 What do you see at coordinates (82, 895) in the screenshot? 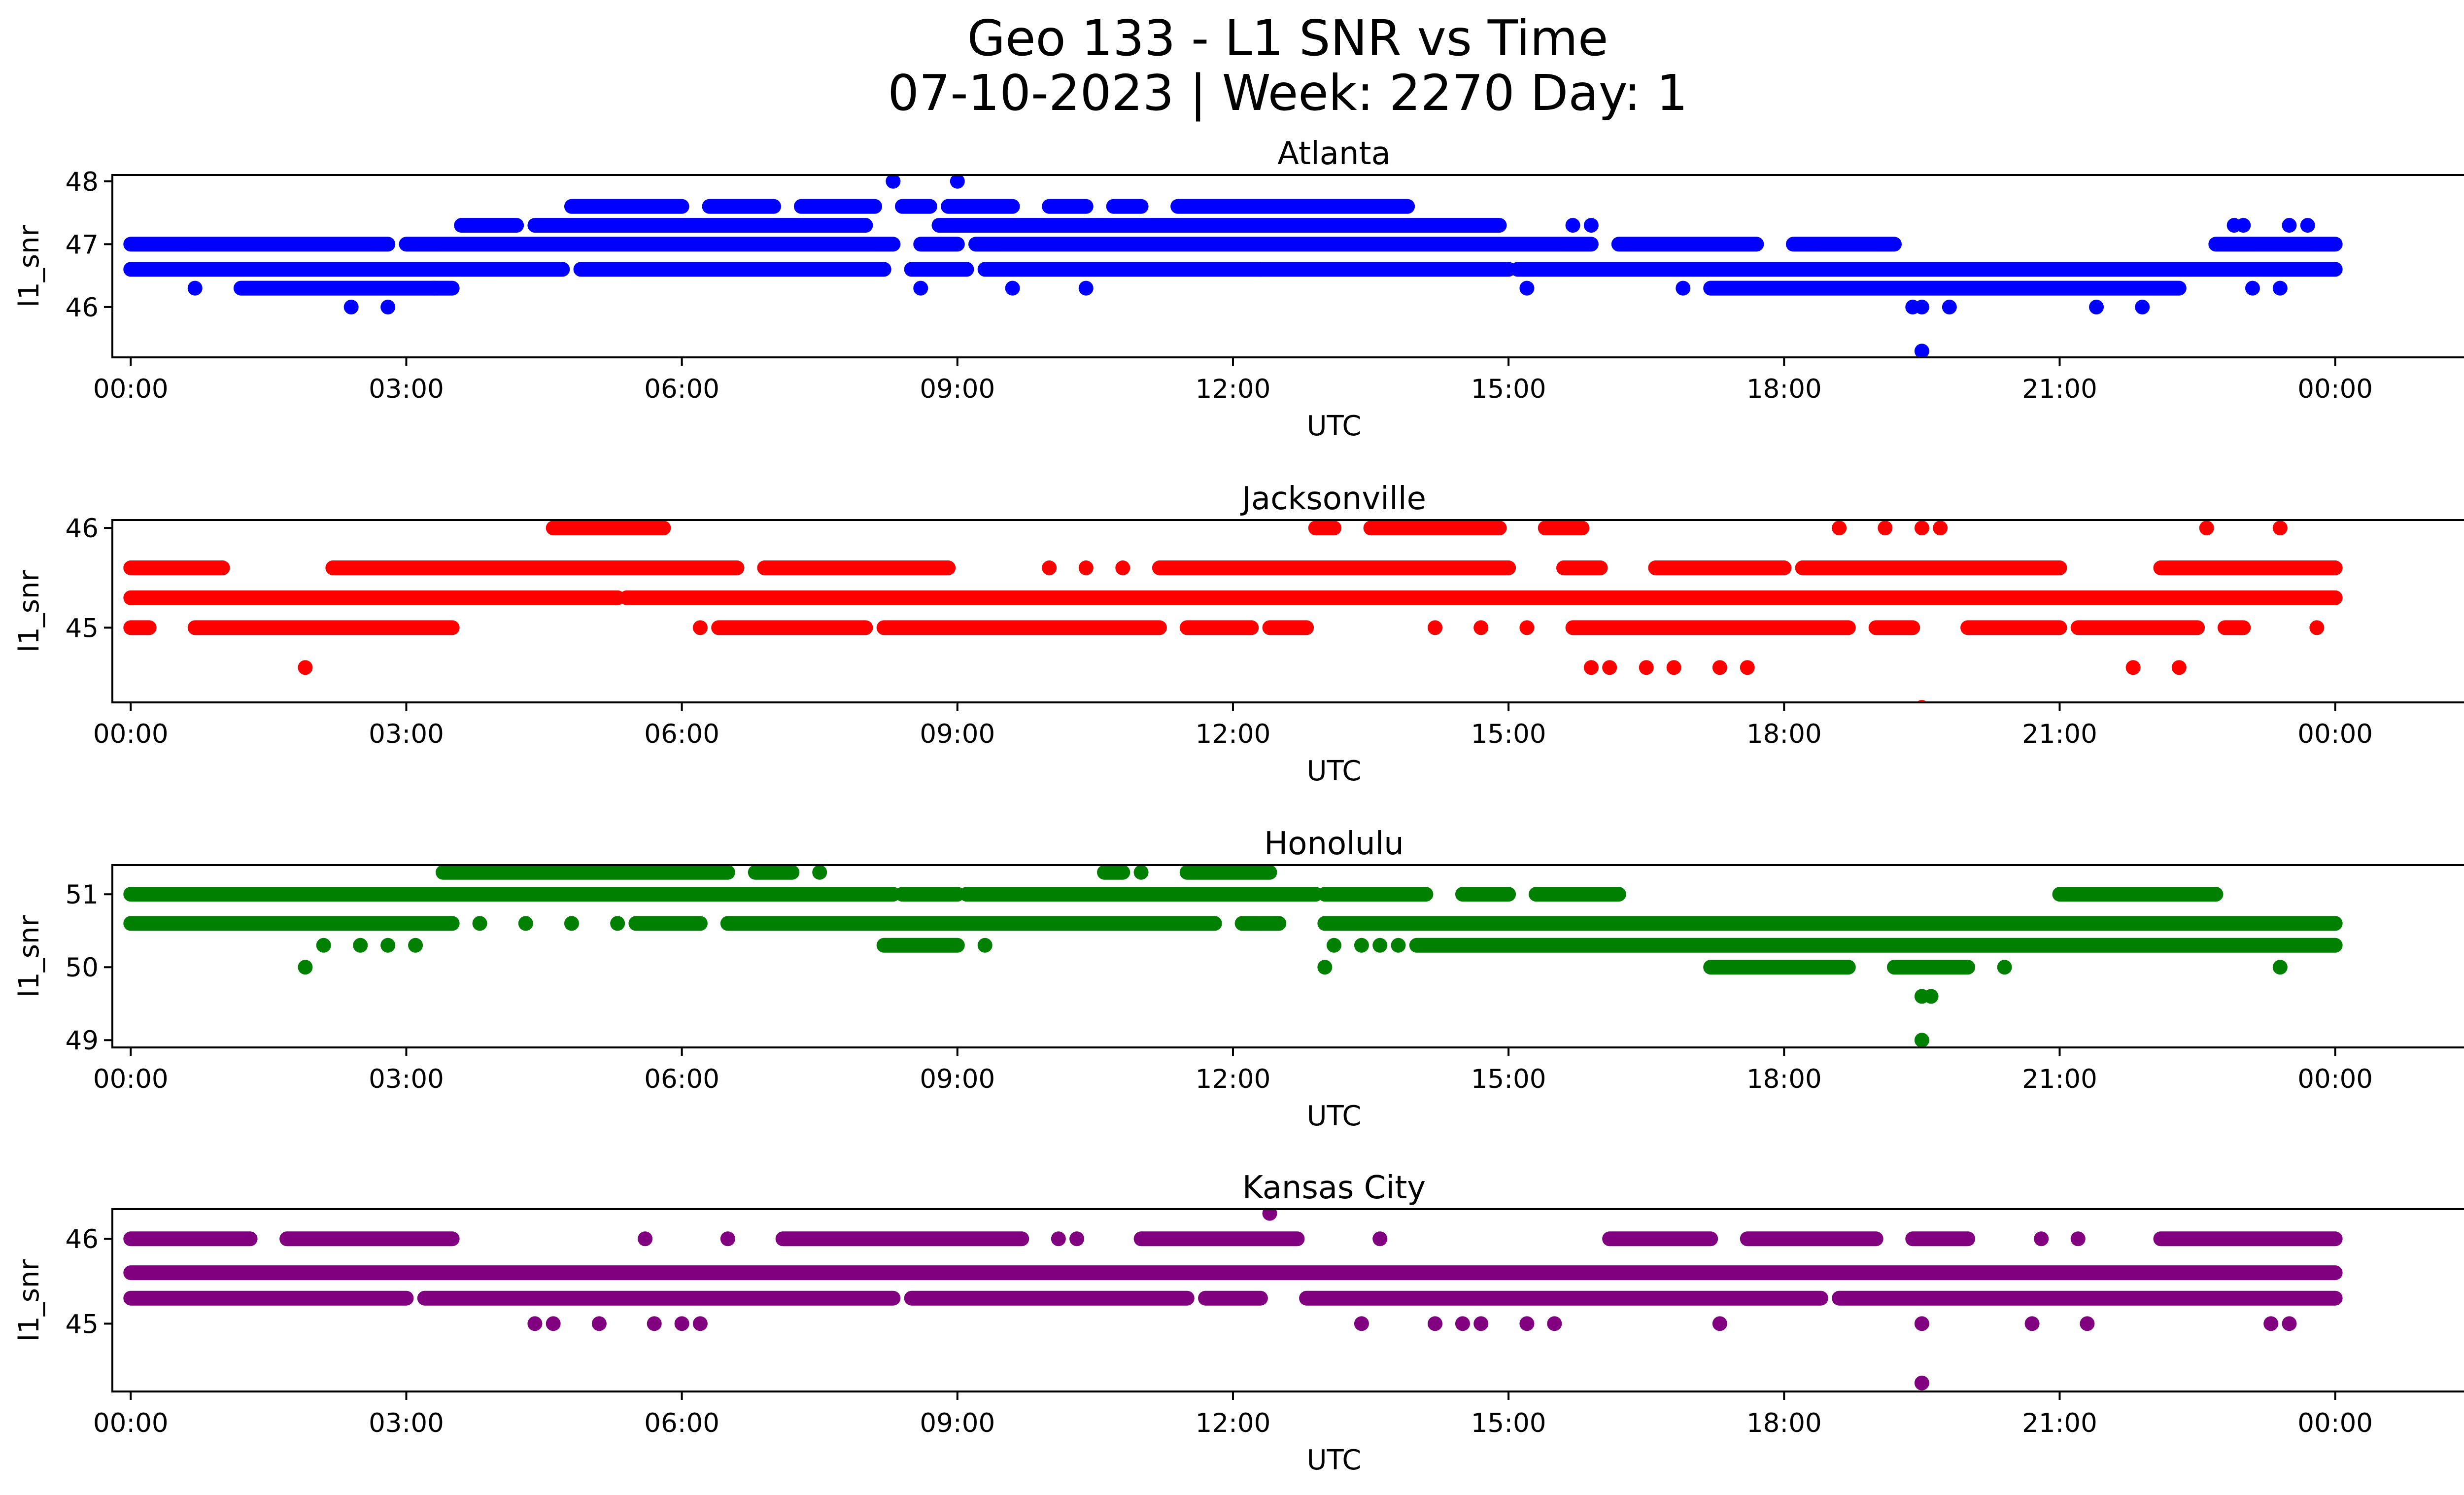
I see `y-tick-label: 51` at bounding box center [82, 895].